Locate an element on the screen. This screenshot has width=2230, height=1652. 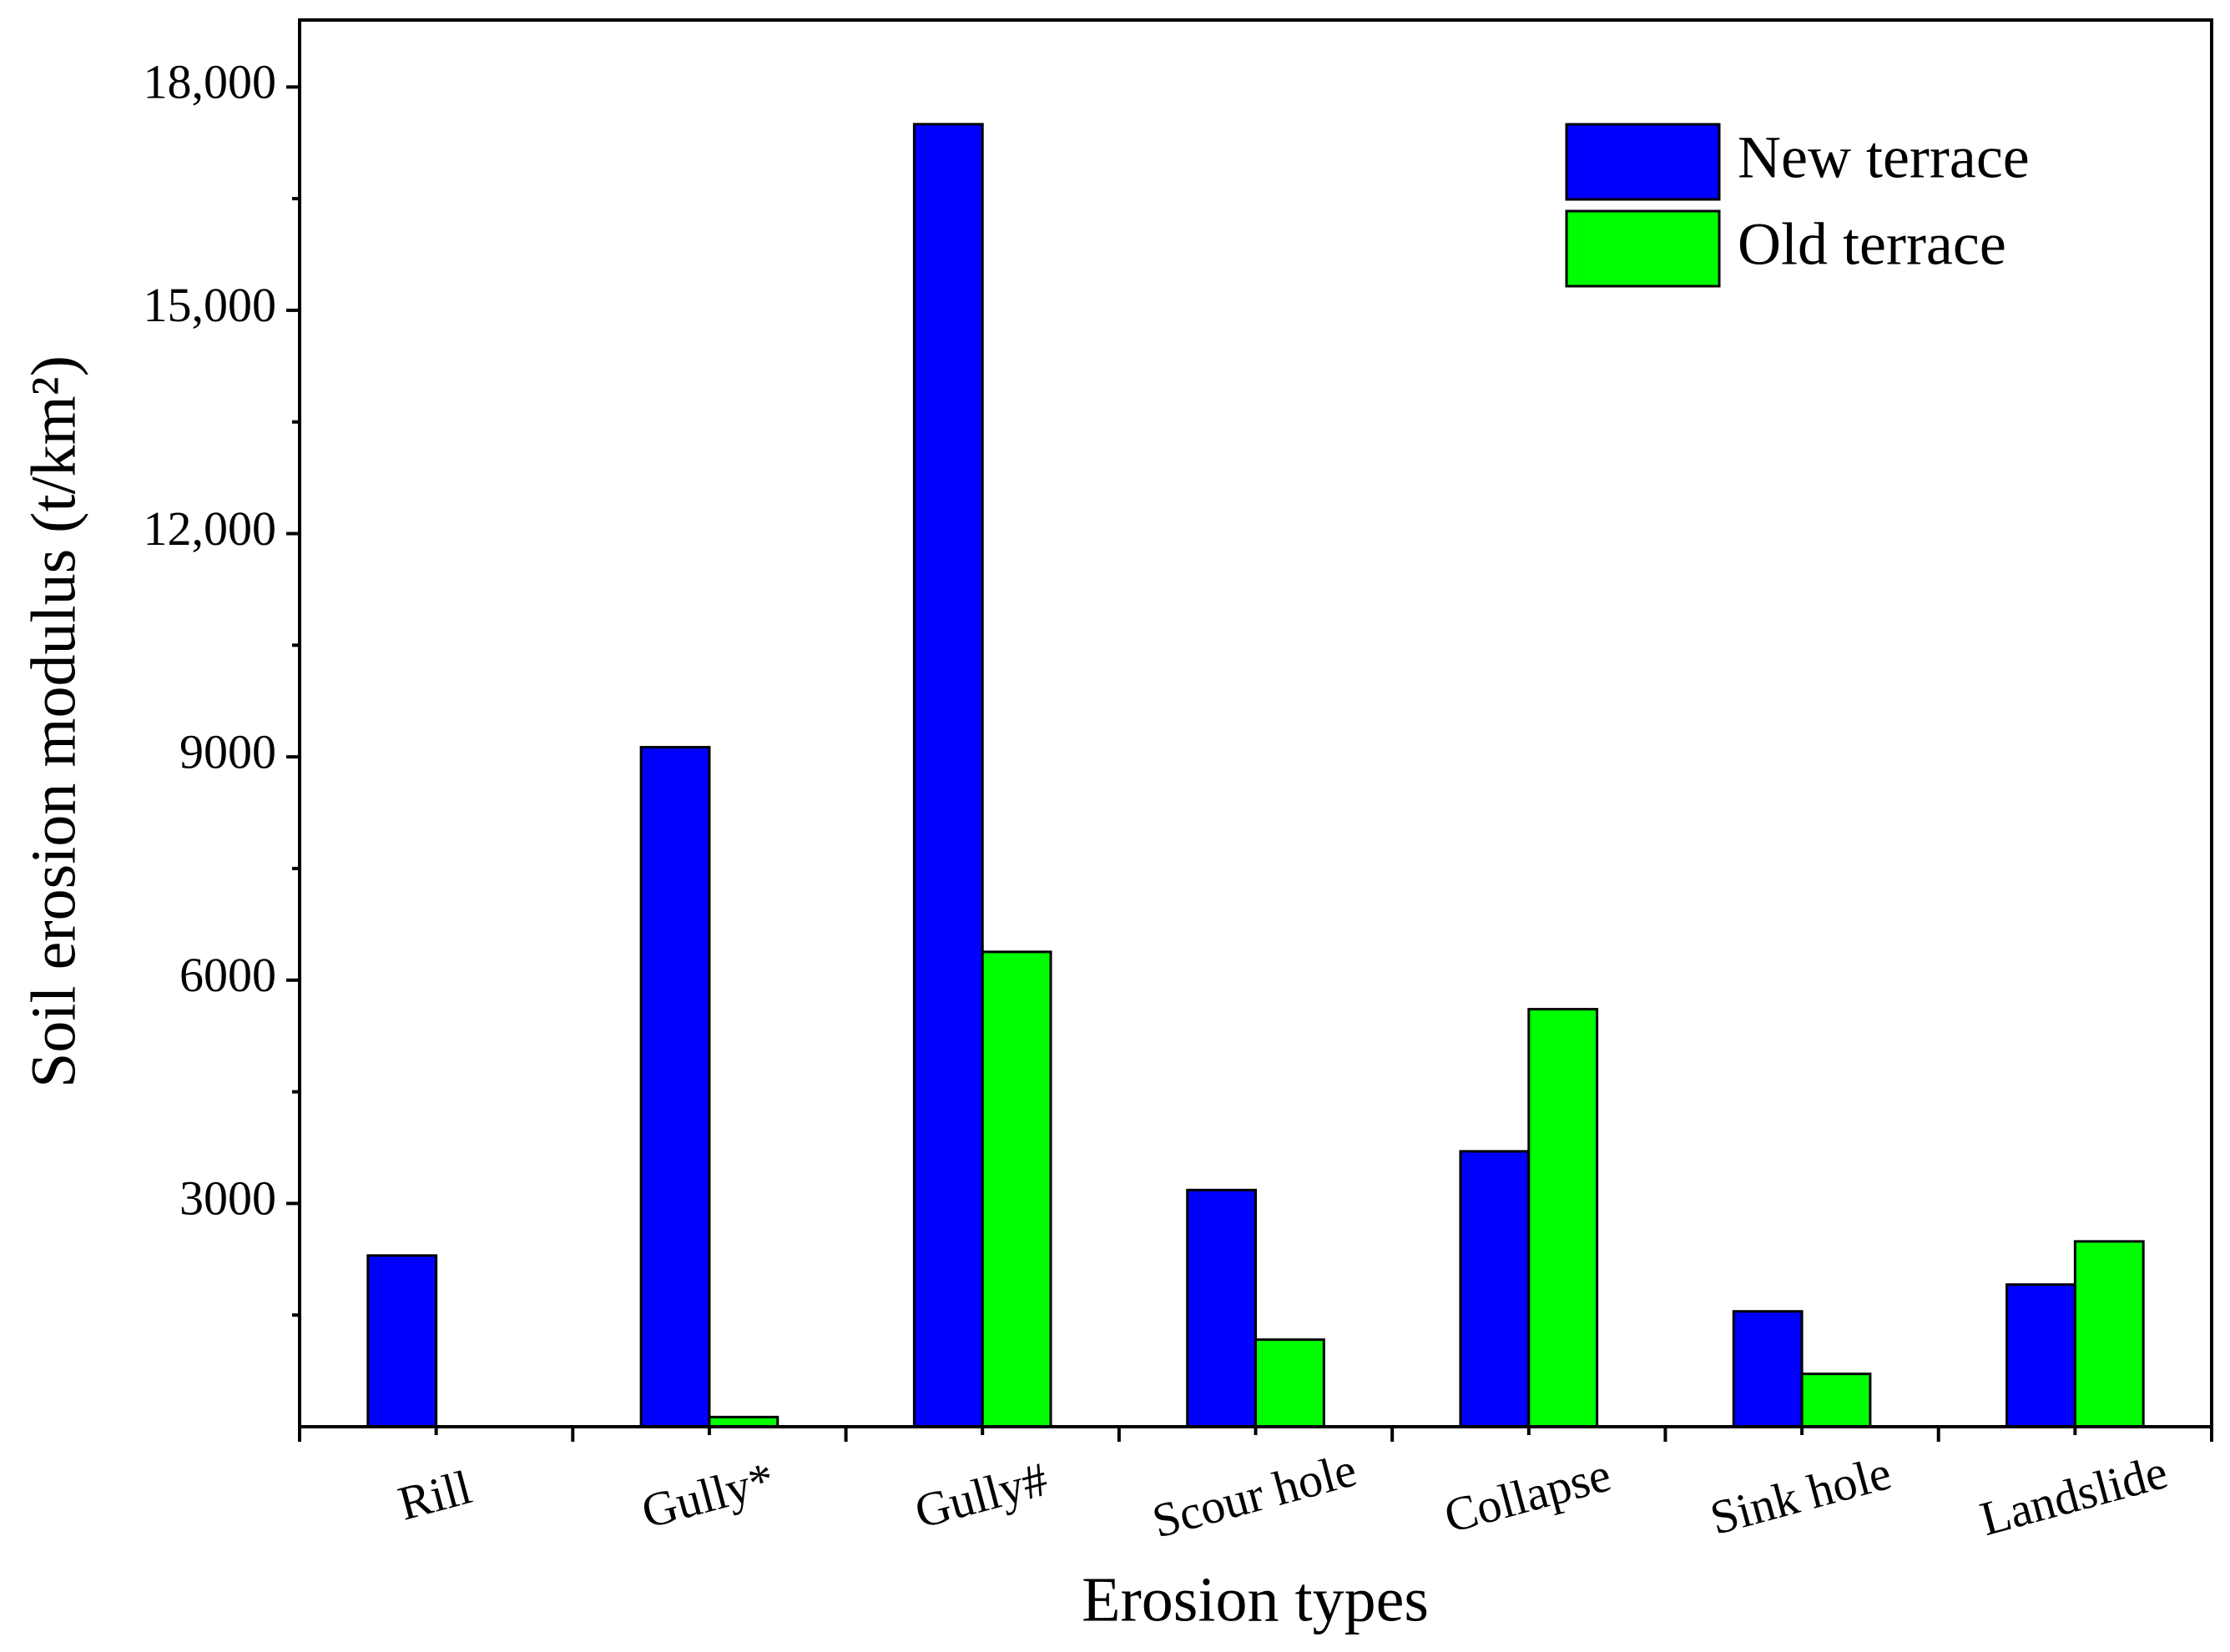
x-tick-label: Landslide is located at coordinates (2074, 1495).